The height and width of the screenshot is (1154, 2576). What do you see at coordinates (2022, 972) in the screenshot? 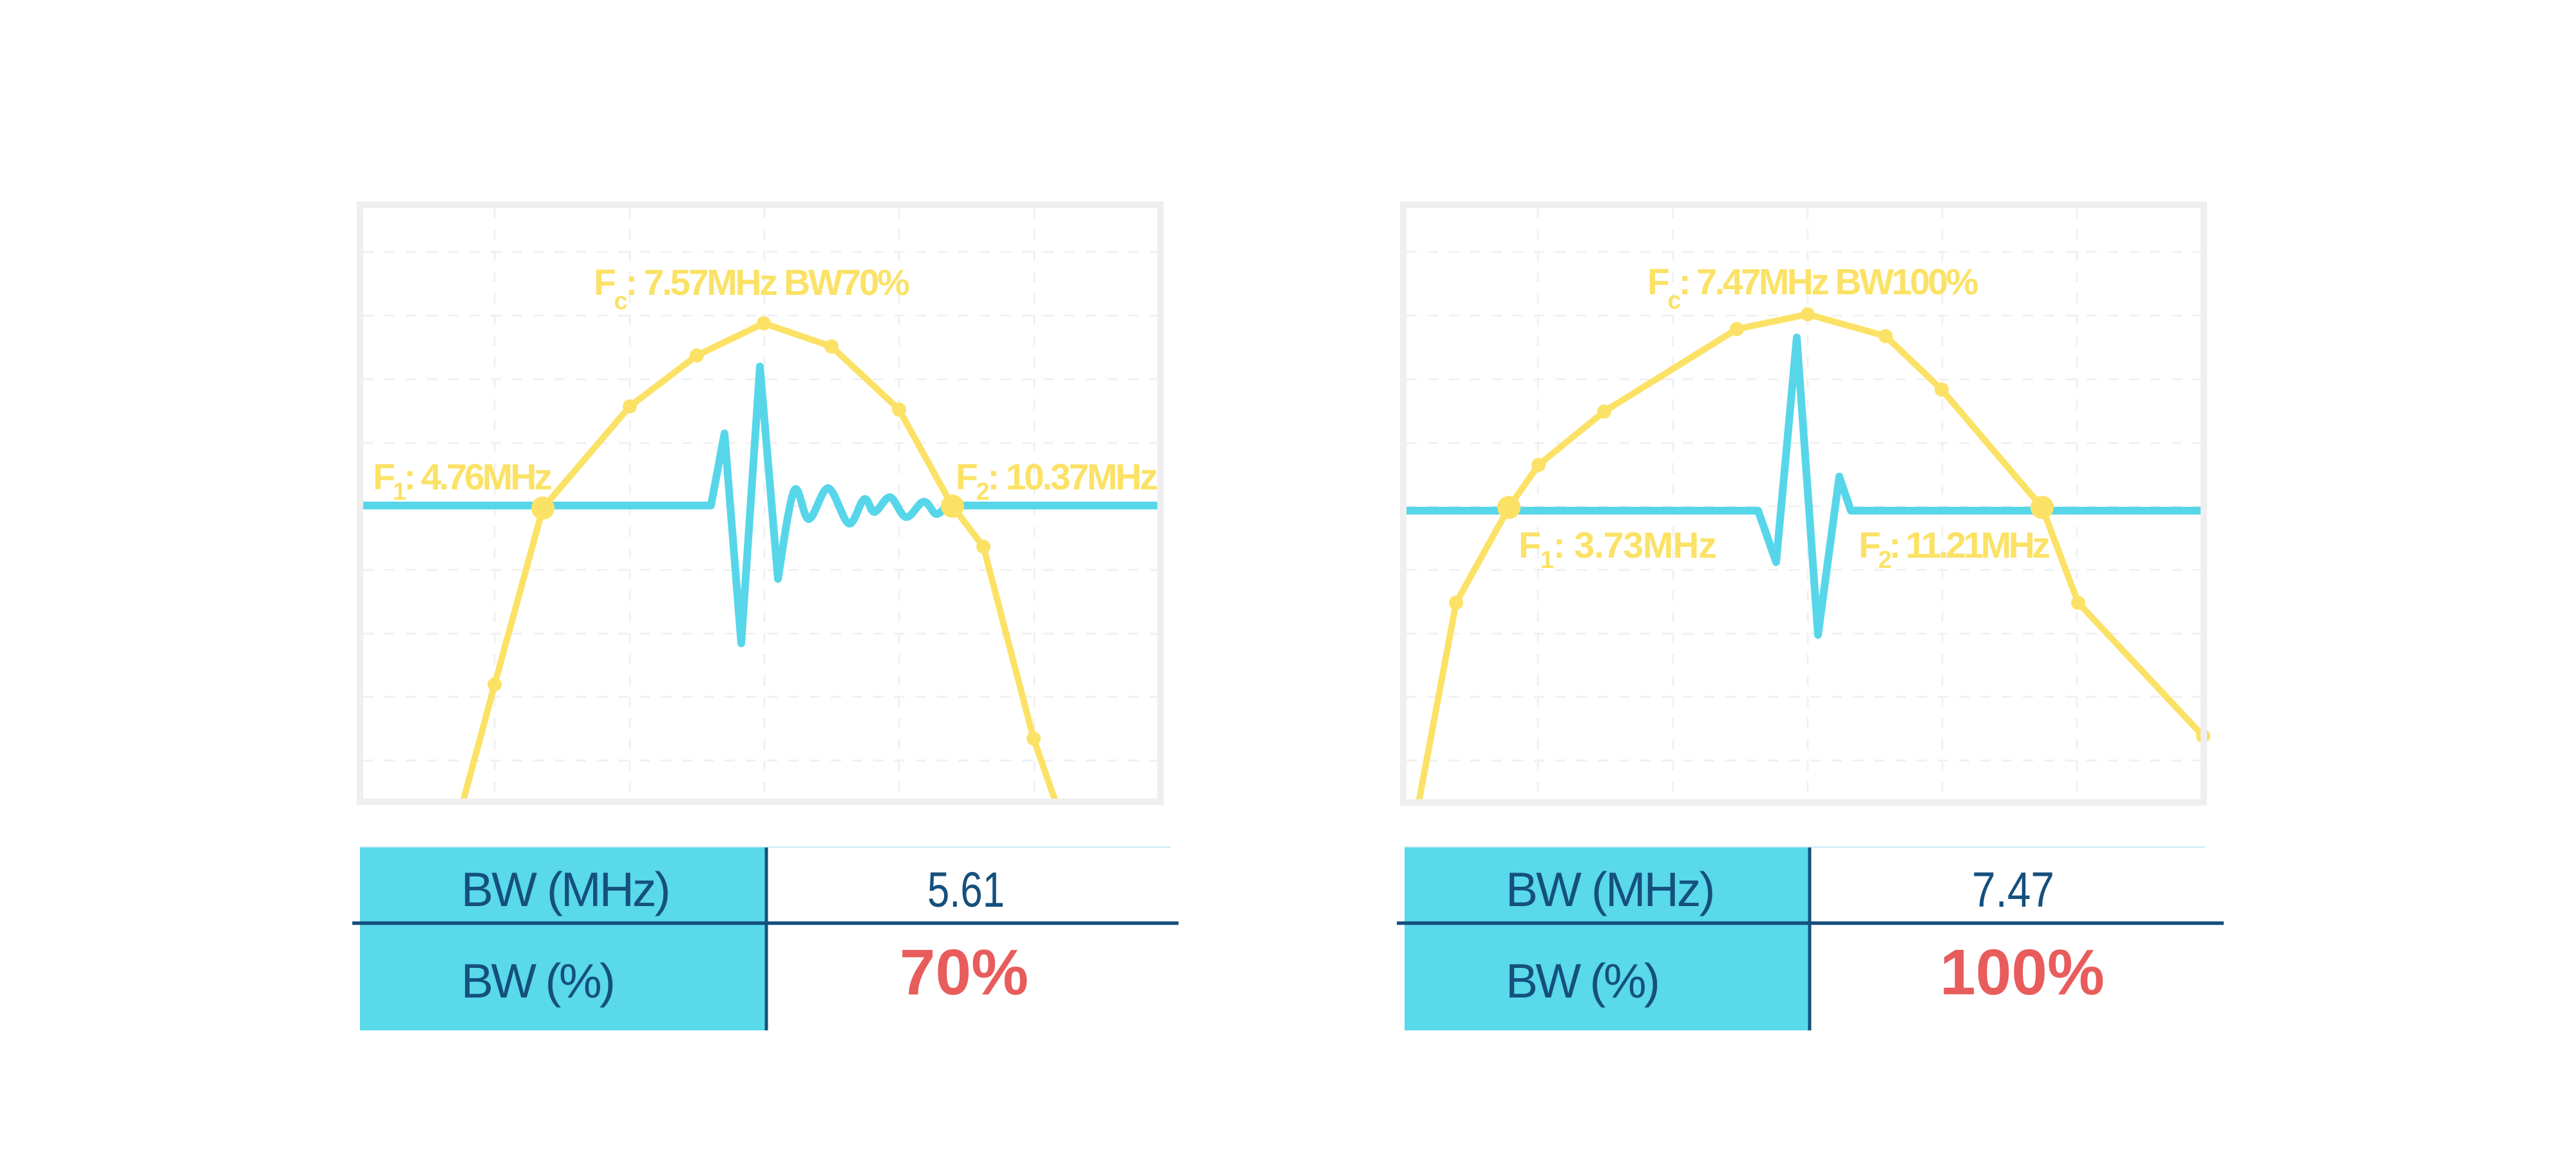
I see `svg-text: 100%` at bounding box center [2022, 972].